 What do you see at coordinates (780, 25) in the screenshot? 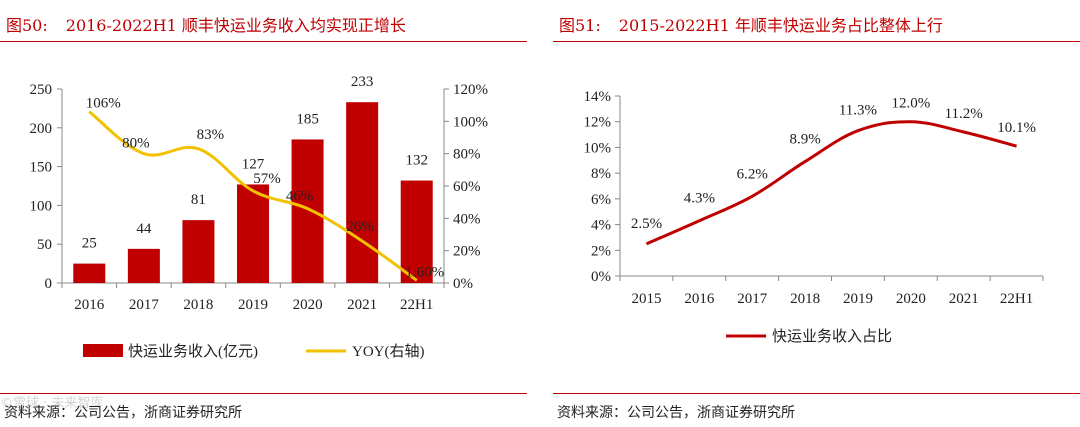
I see `figure-51-title-text: 2015-2022H1 年顺丰快运业务占比整体上行` at bounding box center [780, 25].